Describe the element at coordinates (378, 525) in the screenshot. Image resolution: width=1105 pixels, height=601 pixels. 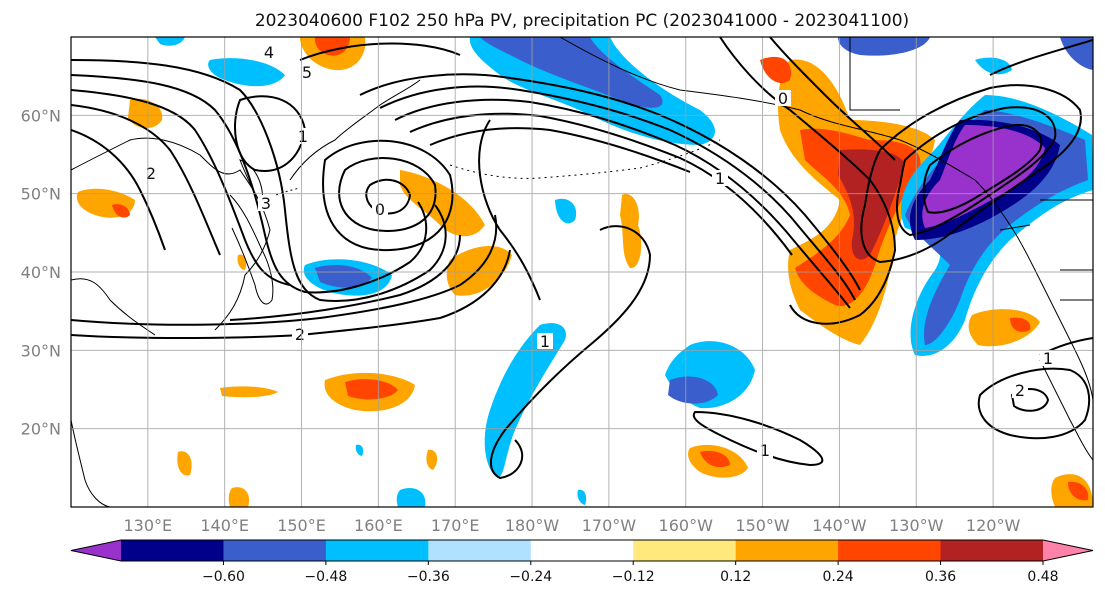
I see `lon-tick-label: 160°E` at that location.